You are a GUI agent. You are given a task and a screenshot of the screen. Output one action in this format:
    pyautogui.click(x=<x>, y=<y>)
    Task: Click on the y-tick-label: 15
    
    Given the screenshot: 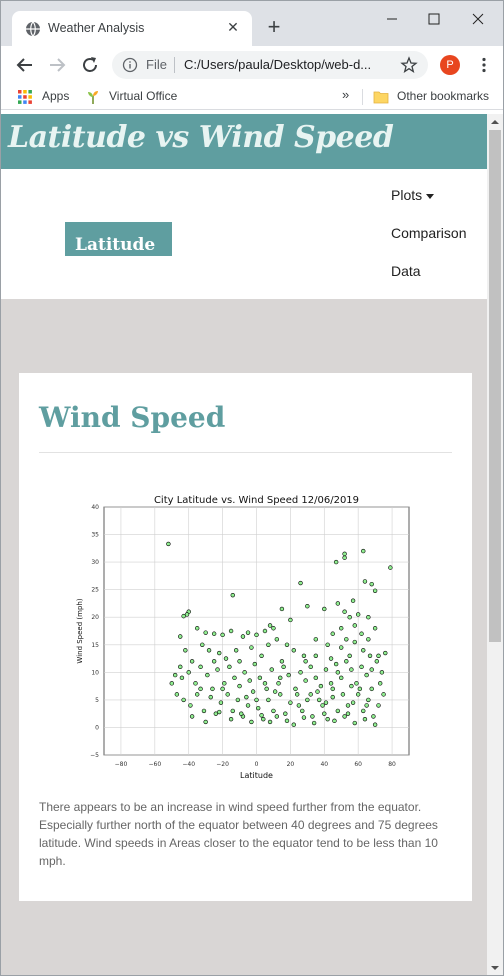 What is the action you would take?
    pyautogui.click(x=95, y=645)
    